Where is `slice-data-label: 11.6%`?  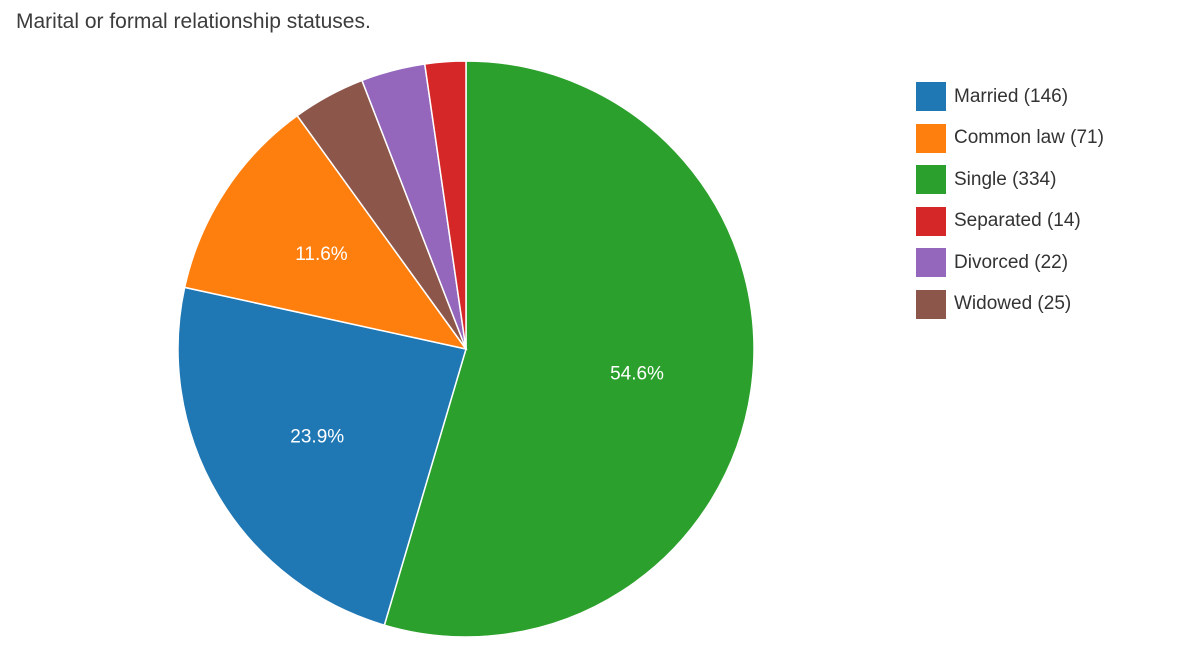 slice-data-label: 11.6% is located at coordinates (321, 254).